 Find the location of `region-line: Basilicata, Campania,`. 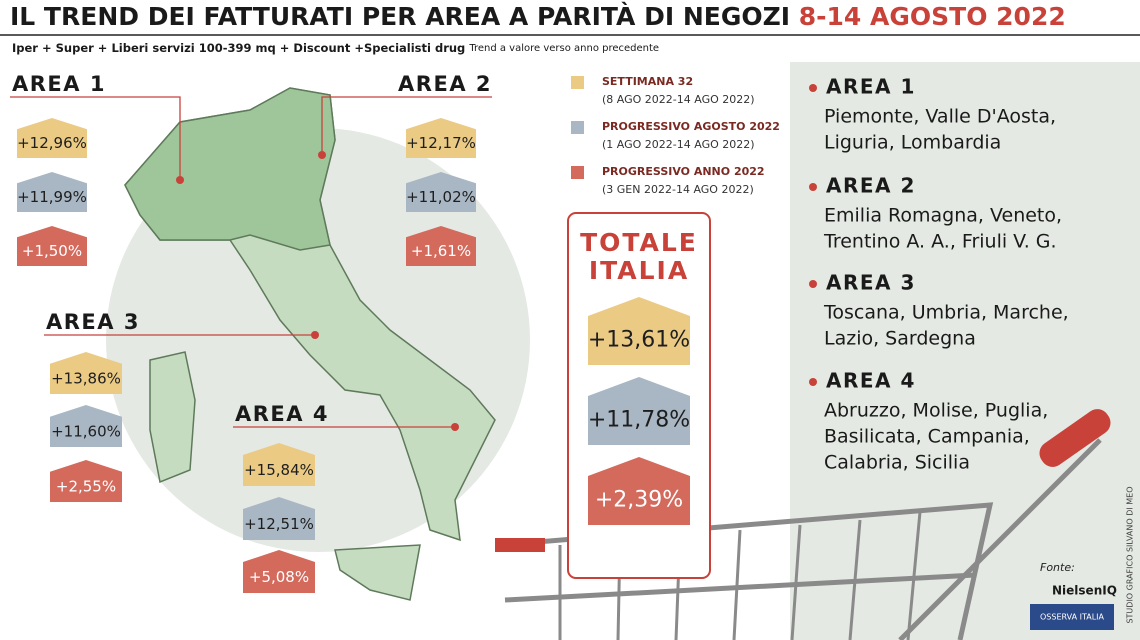

region-line: Basilicata, Campania, is located at coordinates (927, 437).